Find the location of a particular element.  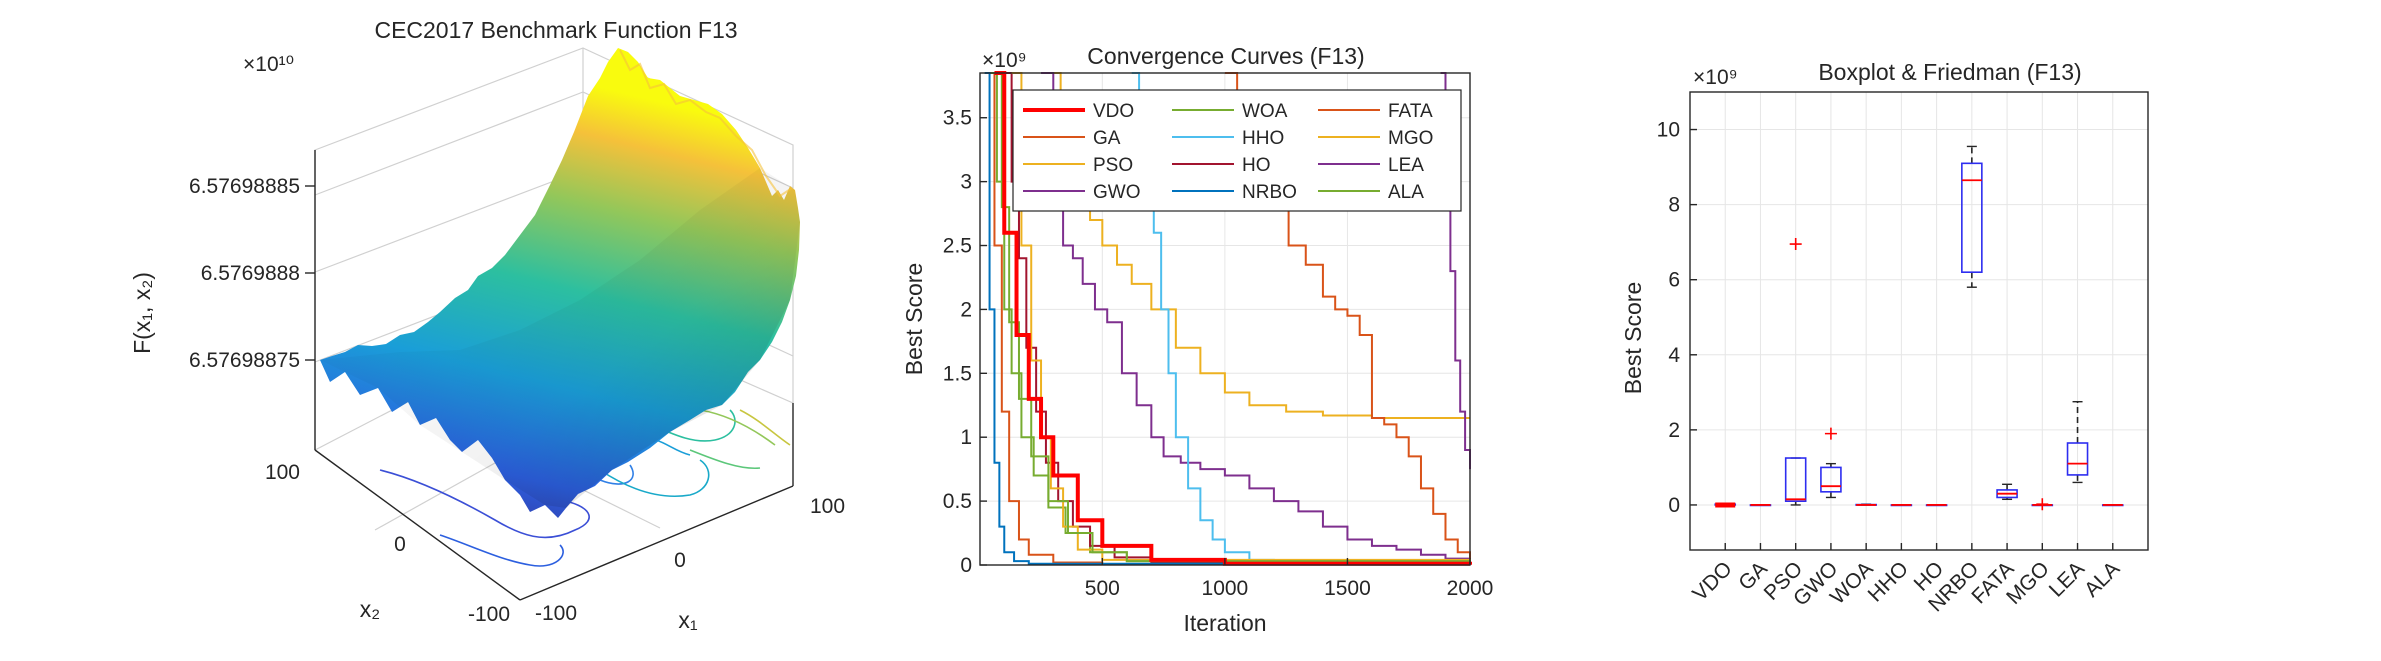

series-line-gwo is located at coordinates (1256, 317).